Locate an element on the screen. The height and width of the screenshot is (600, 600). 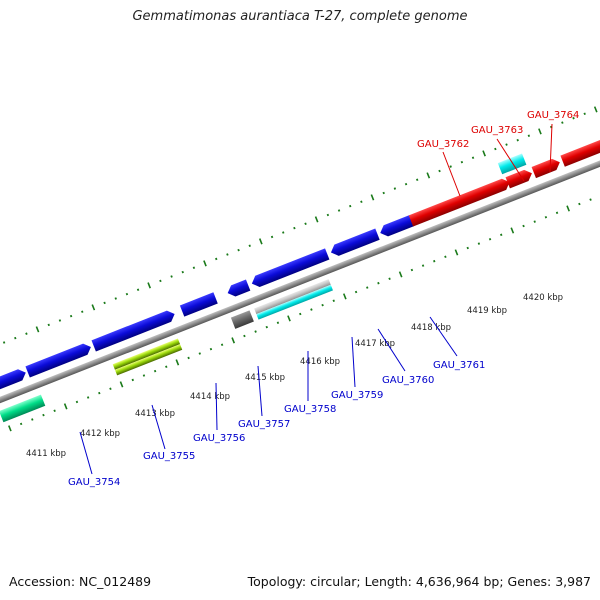
gene-label: GAU_3755 is located at coordinates (169, 456).